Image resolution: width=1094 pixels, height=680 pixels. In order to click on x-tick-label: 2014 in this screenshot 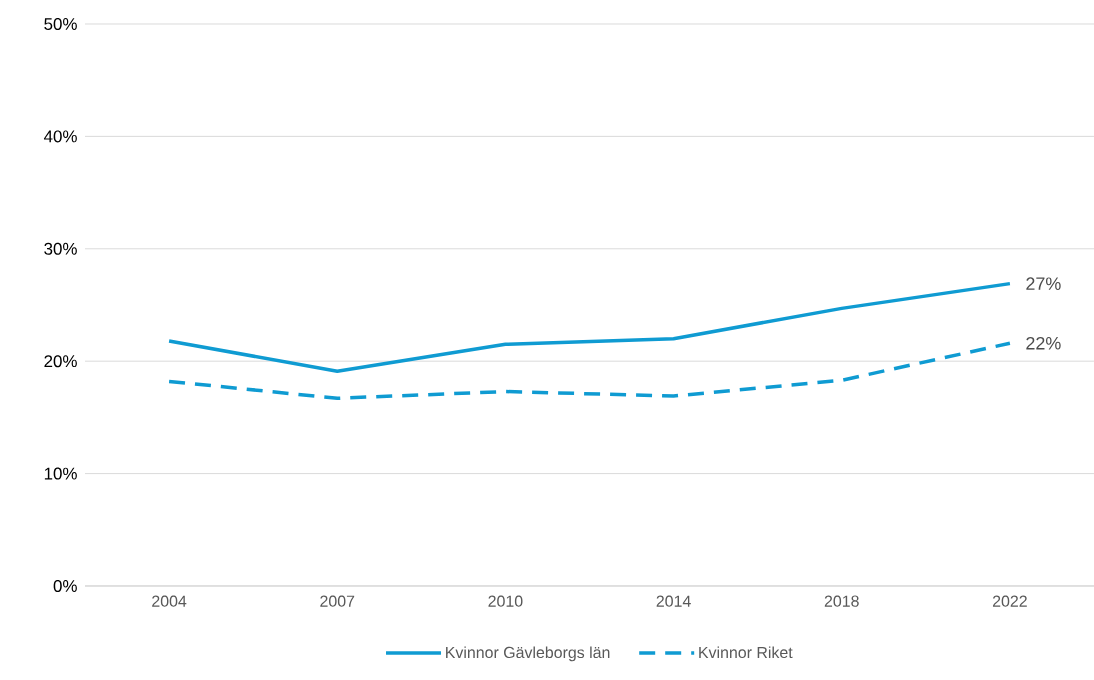, I will do `click(673, 601)`.